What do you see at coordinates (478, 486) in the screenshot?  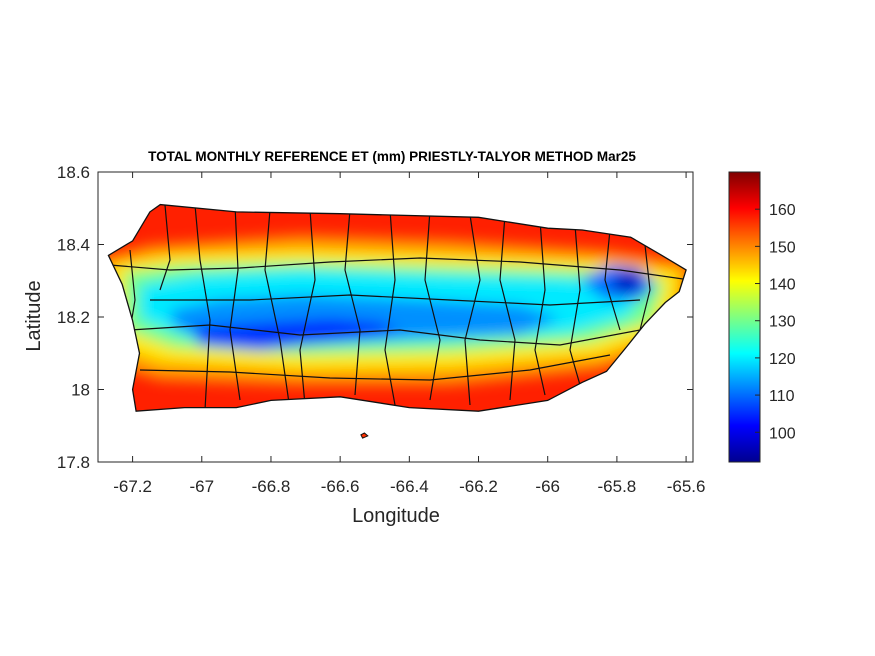 I see `x-tick-label: -66.2` at bounding box center [478, 486].